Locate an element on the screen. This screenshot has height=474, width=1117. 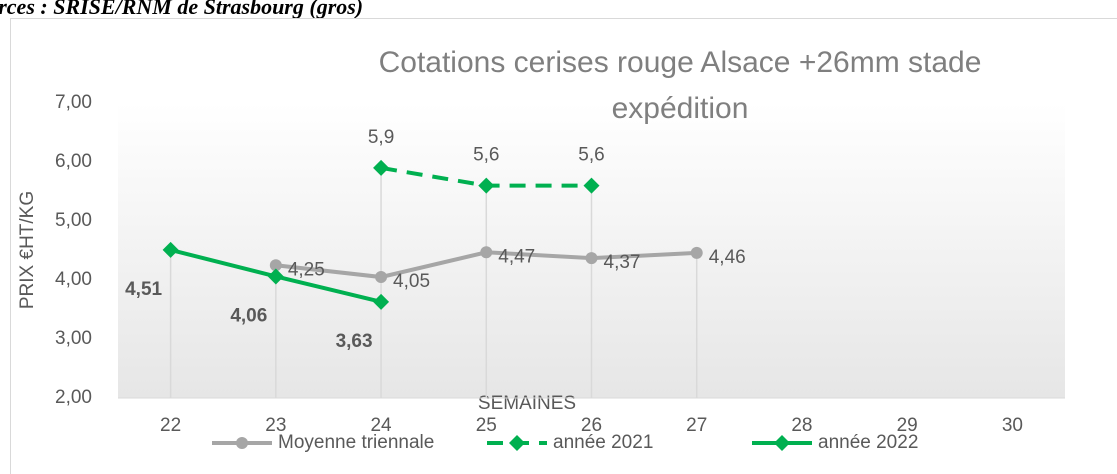
x-tick-label: 26 is located at coordinates (591, 425).